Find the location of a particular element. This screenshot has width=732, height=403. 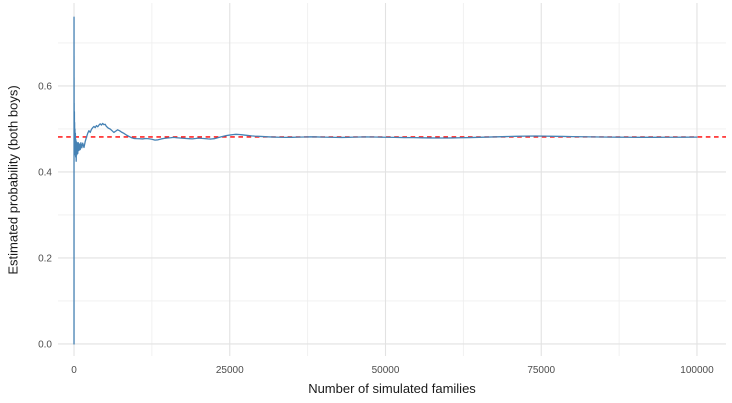

y-tick-label: 0.4 is located at coordinates (45, 172).